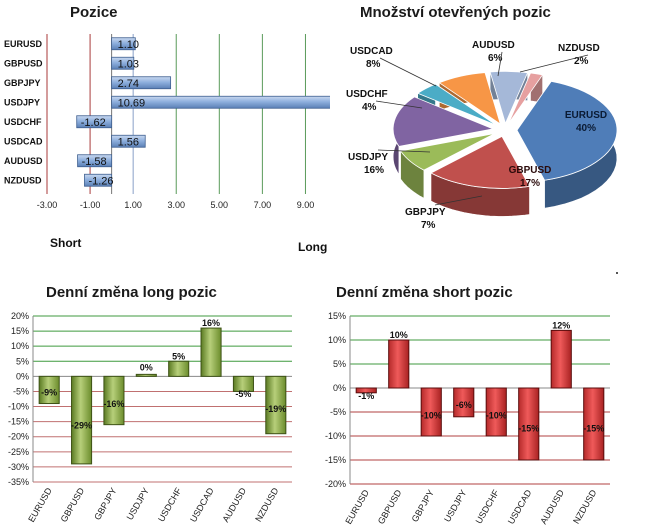 The image size is (647, 532). What do you see at coordinates (335, 436) in the screenshot?
I see `y-tick-label: -10%` at bounding box center [335, 436].